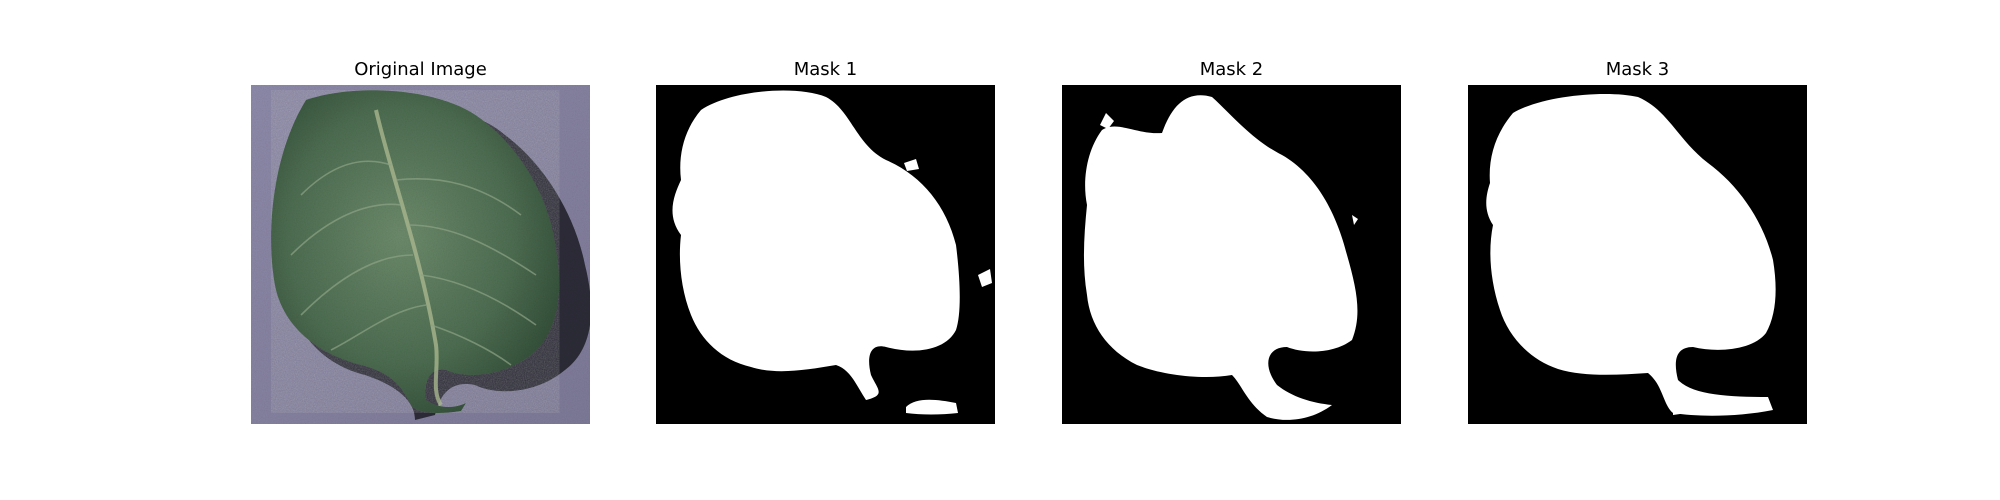  I want to click on panel-mask-3: Mask 3, so click(1637, 240).